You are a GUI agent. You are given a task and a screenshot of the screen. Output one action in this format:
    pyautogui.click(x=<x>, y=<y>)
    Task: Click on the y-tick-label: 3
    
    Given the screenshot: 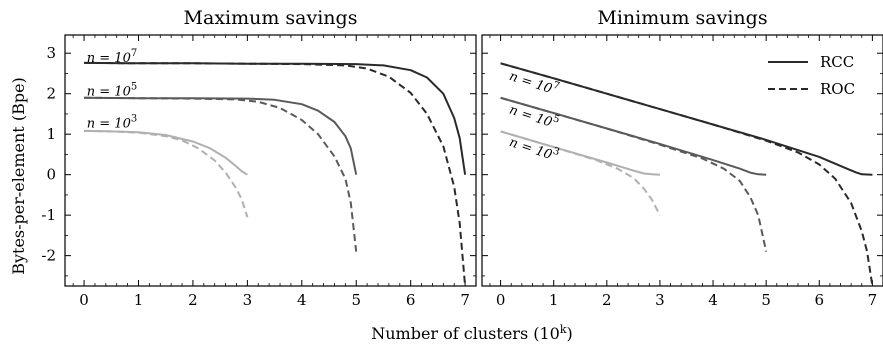 What is the action you would take?
    pyautogui.click(x=51, y=53)
    